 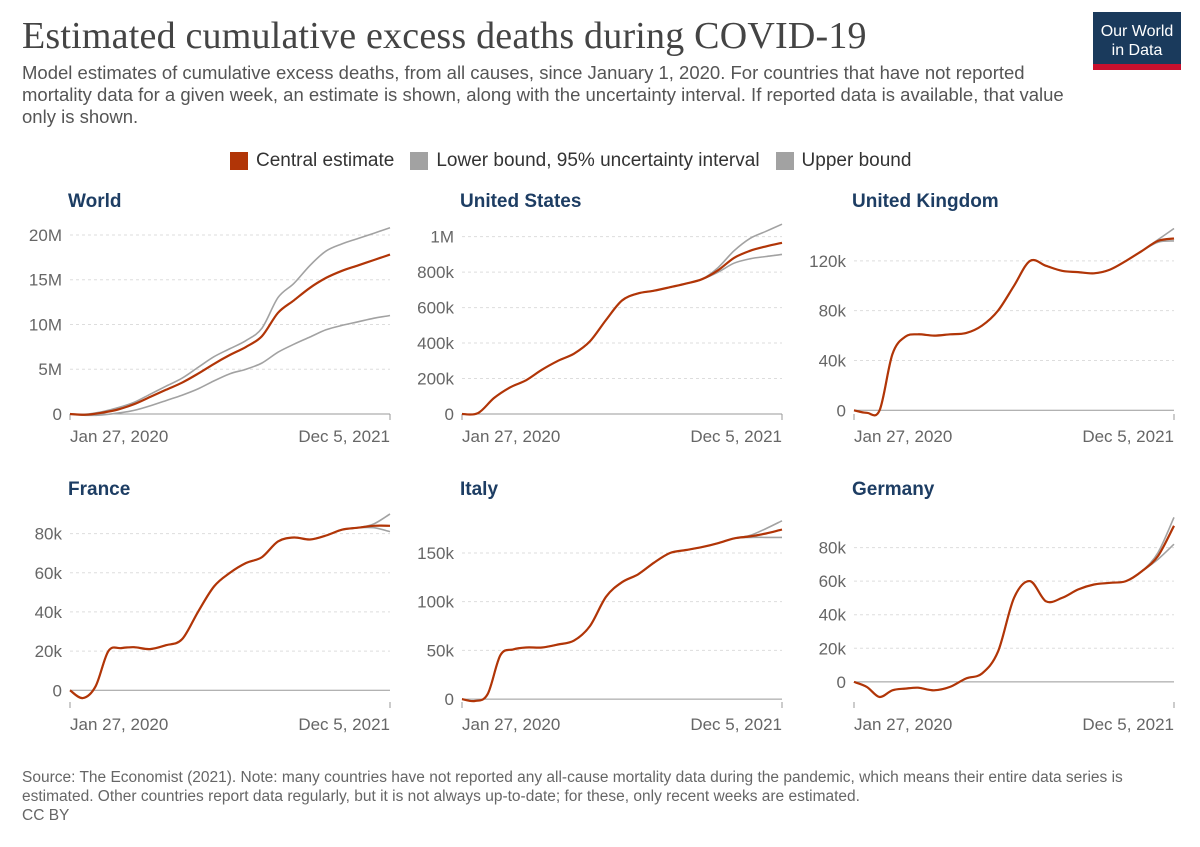 What do you see at coordinates (441, 650) in the screenshot?
I see `y-tick-label: 50k` at bounding box center [441, 650].